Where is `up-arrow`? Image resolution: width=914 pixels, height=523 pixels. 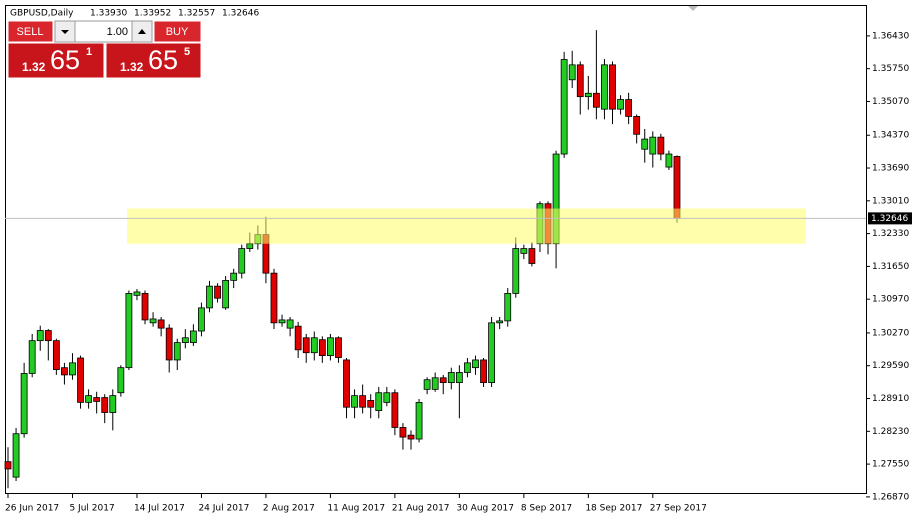
up-arrow is located at coordinates (142, 31).